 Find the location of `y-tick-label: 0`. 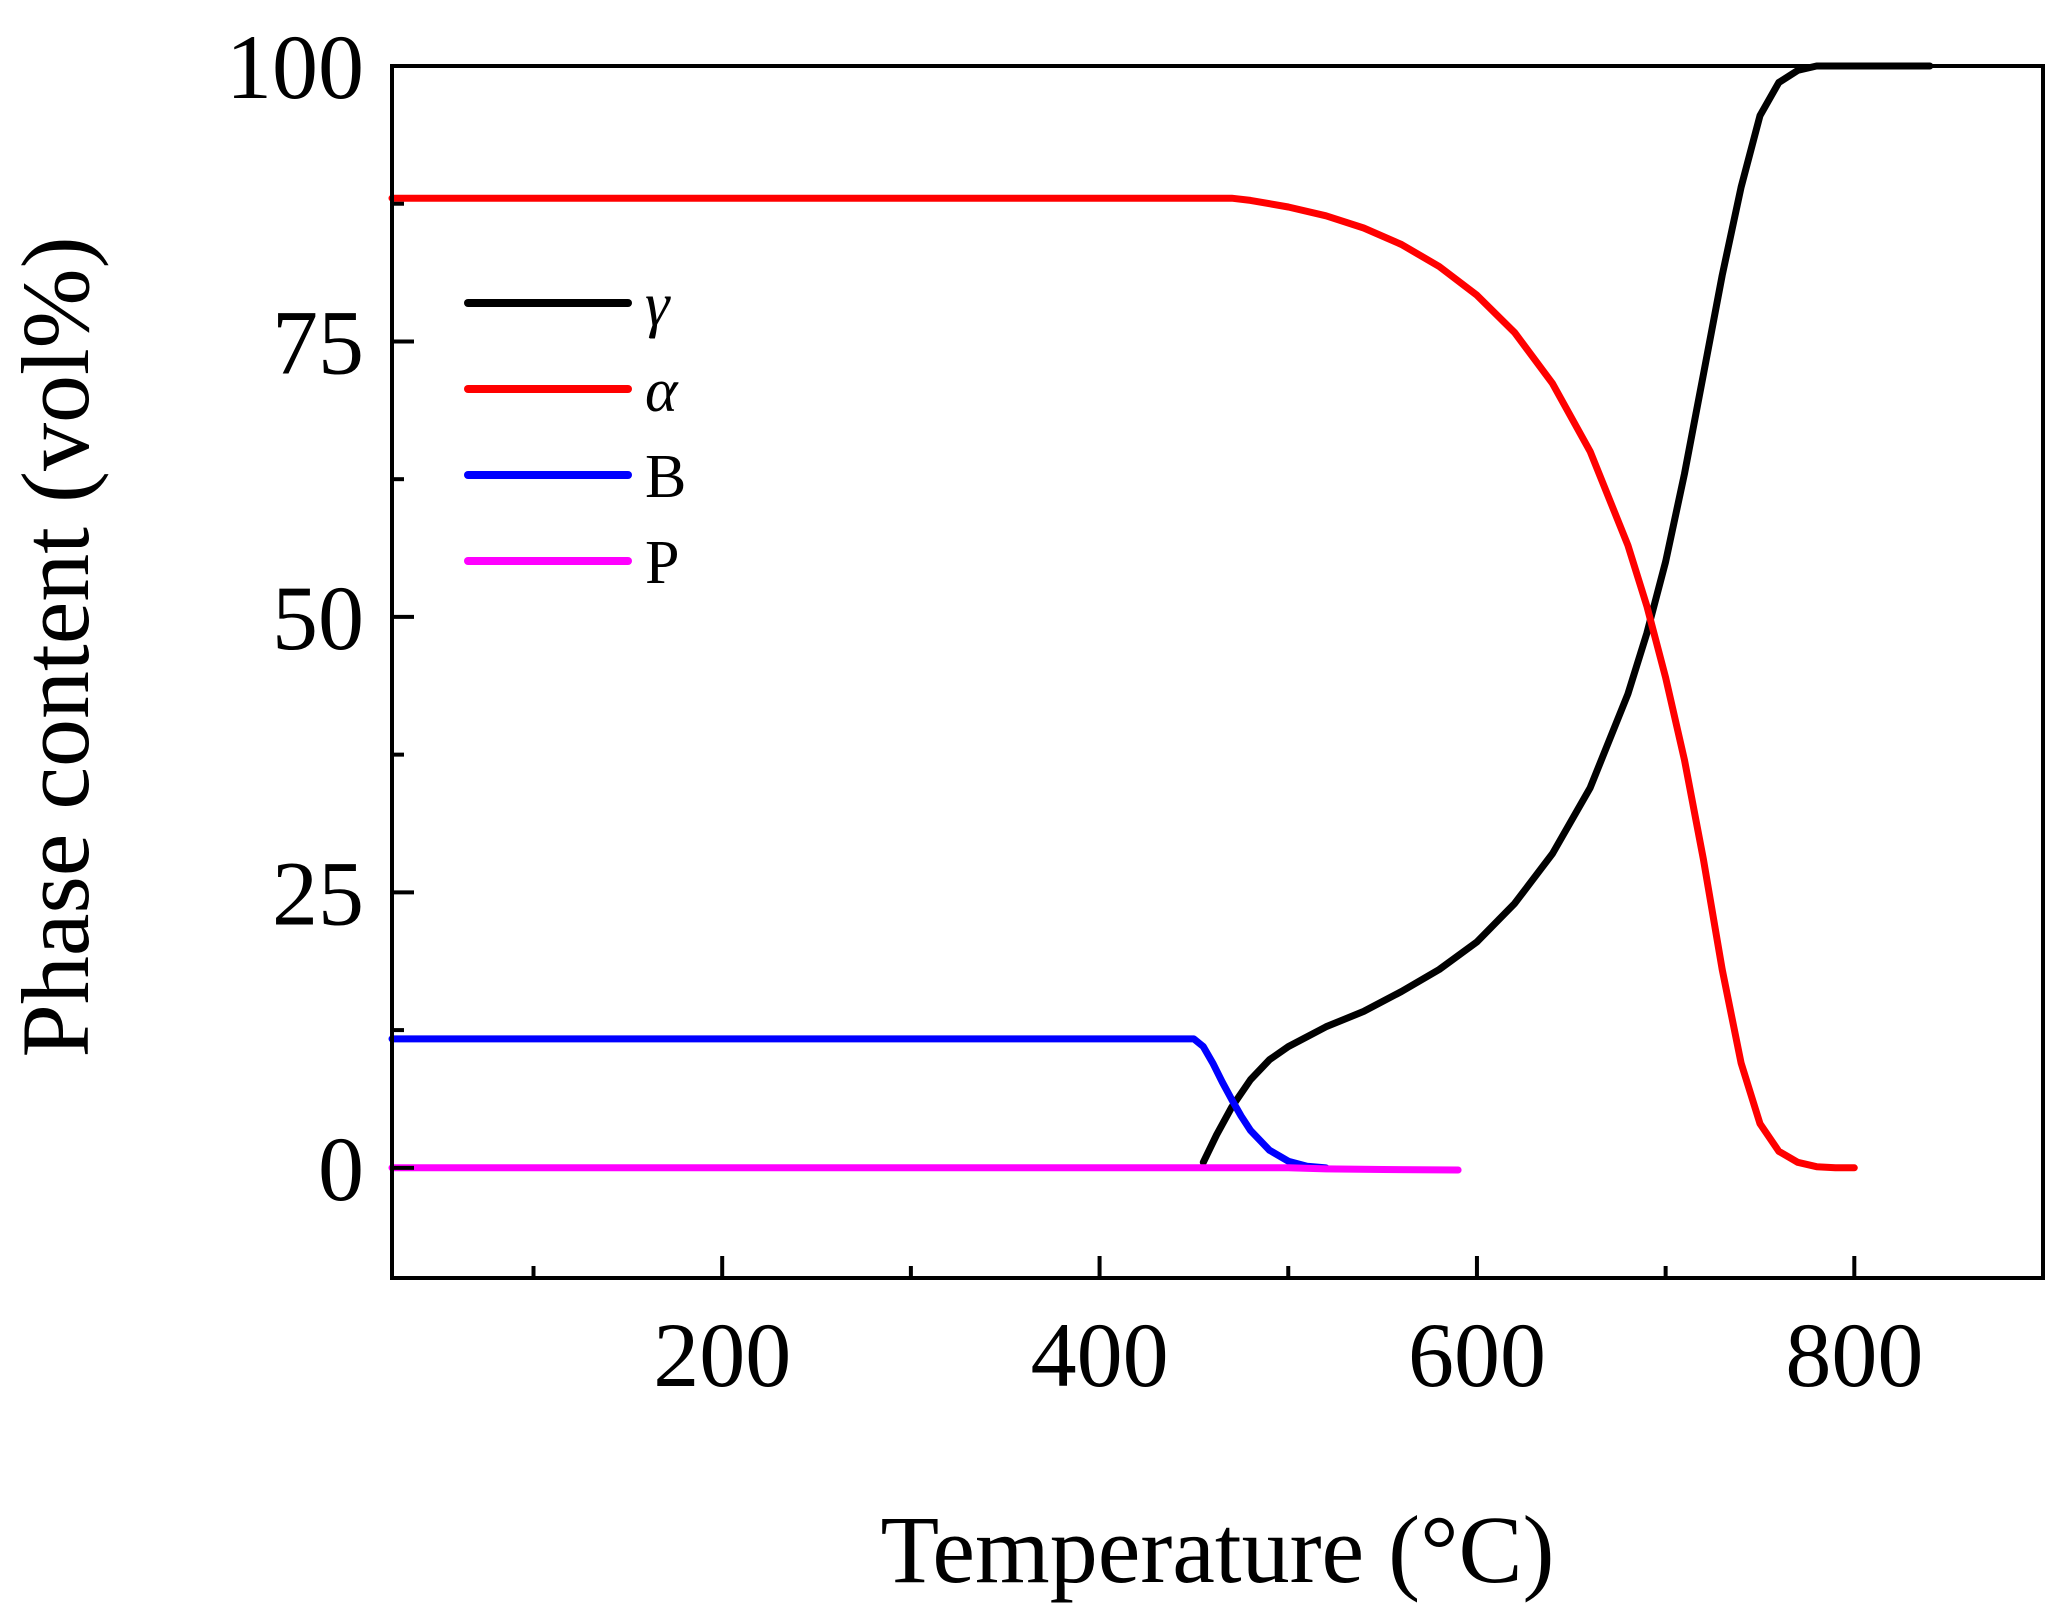

y-tick-label: 0 is located at coordinates (341, 1169).